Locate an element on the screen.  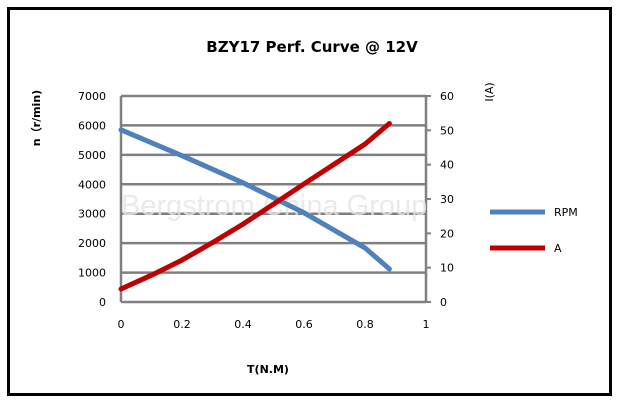
y2-tick-label: 20 is located at coordinates (447, 233).